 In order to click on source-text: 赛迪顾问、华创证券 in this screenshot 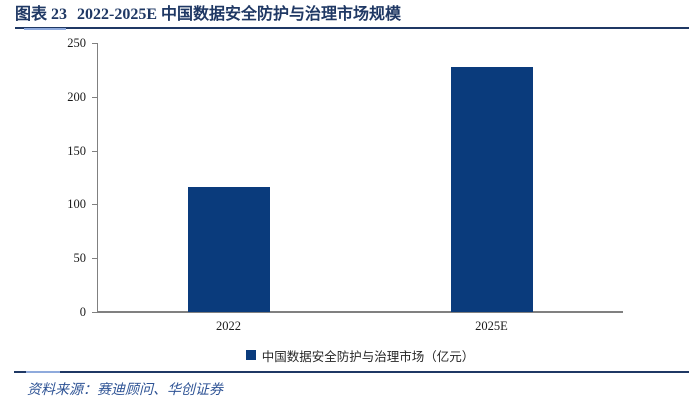, I will do `click(160, 390)`.